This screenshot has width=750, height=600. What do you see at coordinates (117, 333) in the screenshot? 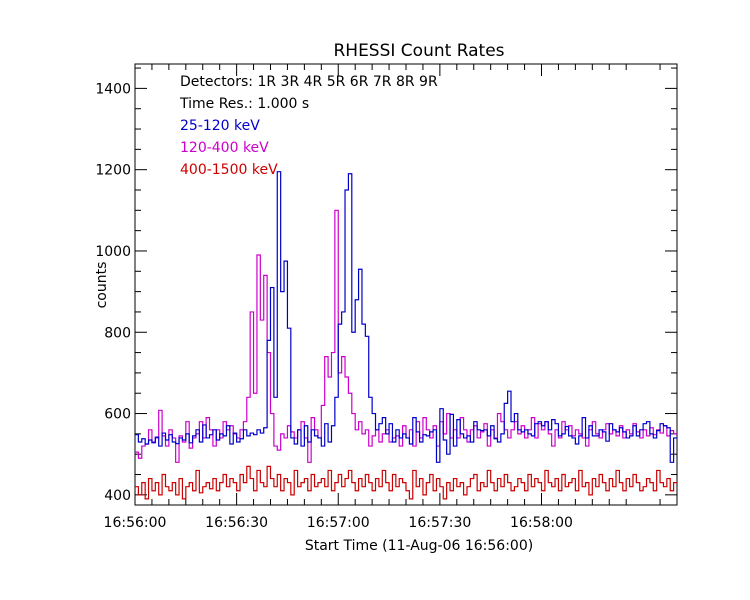
I see `y-tick-label-800: 800` at bounding box center [117, 333].